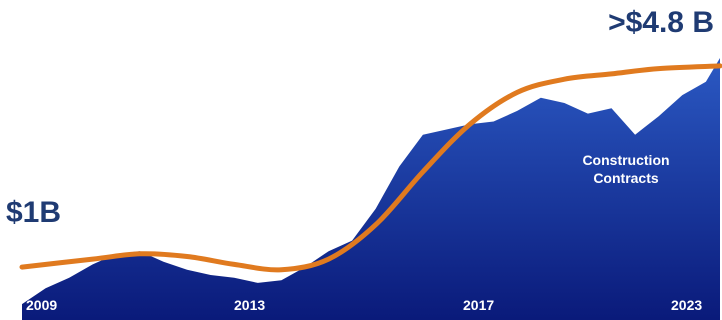  Describe the element at coordinates (626, 178) in the screenshot. I see `series-label-line2: Contracts` at that location.